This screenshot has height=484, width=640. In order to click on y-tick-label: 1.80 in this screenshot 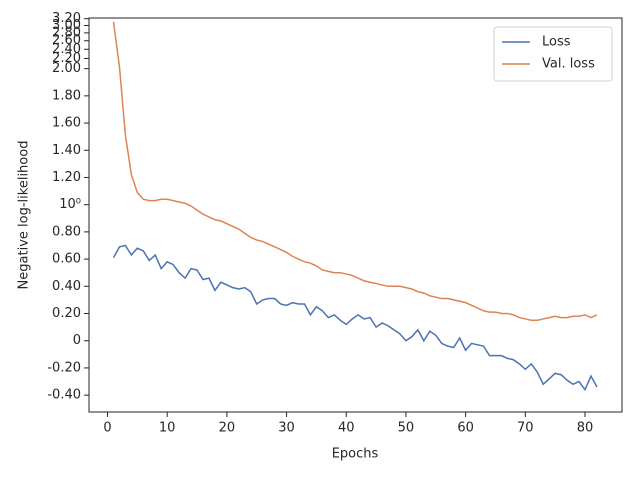, I will do `click(66, 95)`.